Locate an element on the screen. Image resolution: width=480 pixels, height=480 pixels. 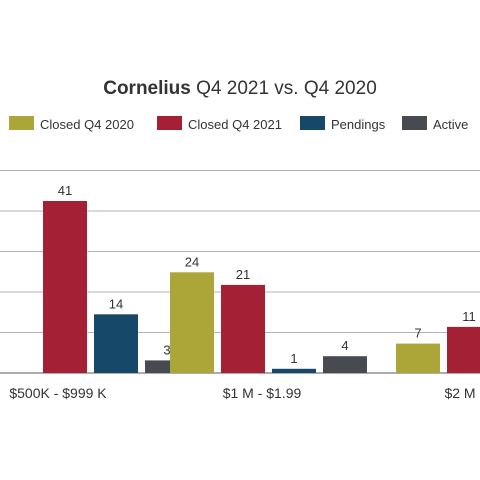
data-label: 24 is located at coordinates (192, 261).